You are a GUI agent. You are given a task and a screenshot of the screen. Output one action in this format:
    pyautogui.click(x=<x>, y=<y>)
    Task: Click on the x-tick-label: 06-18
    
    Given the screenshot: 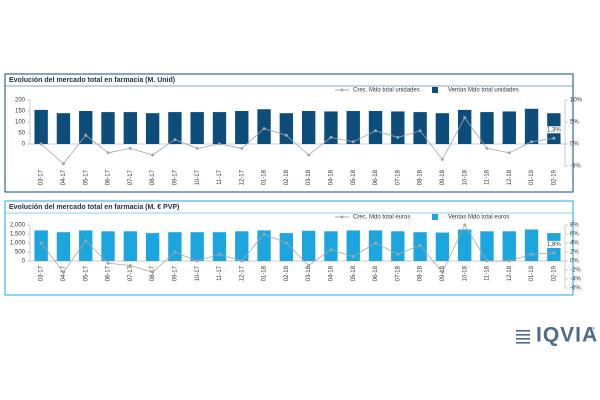 What is the action you would take?
    pyautogui.click(x=376, y=273)
    